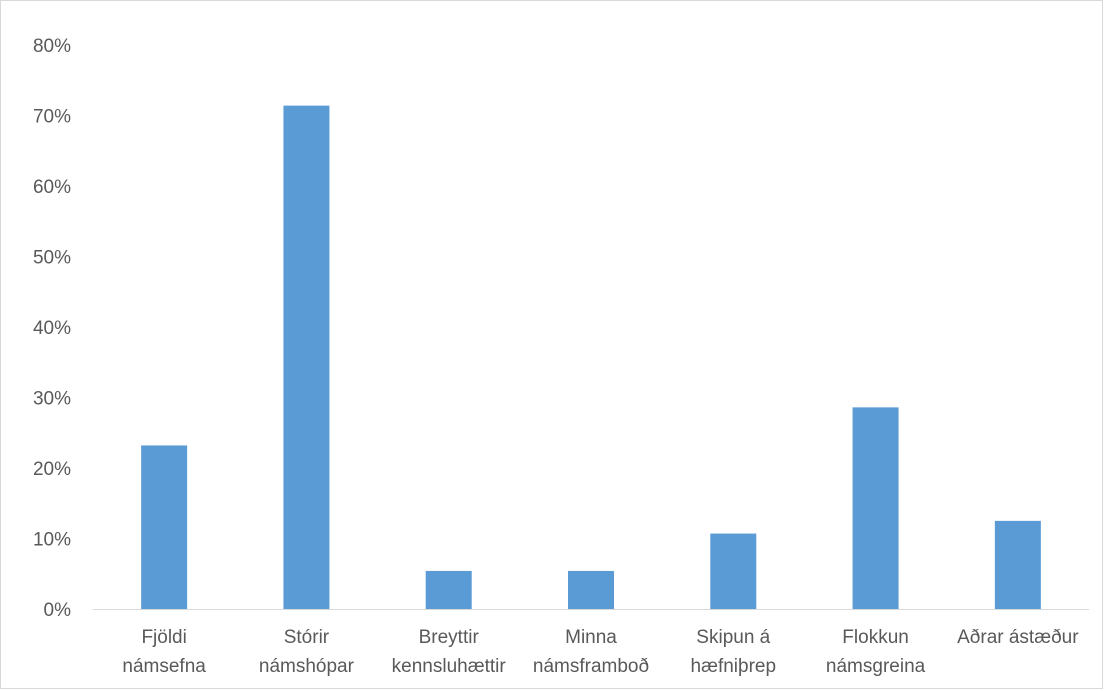  I want to click on y-axis-ticks: 0% 10% 20% 30% 40% 50% 60% 70% 80%, so click(52, 328).